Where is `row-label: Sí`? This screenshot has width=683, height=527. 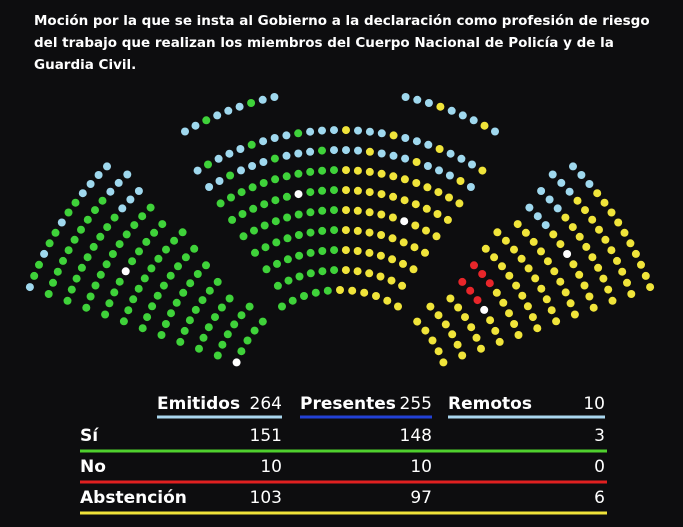 row-label: Sí is located at coordinates (89, 436).